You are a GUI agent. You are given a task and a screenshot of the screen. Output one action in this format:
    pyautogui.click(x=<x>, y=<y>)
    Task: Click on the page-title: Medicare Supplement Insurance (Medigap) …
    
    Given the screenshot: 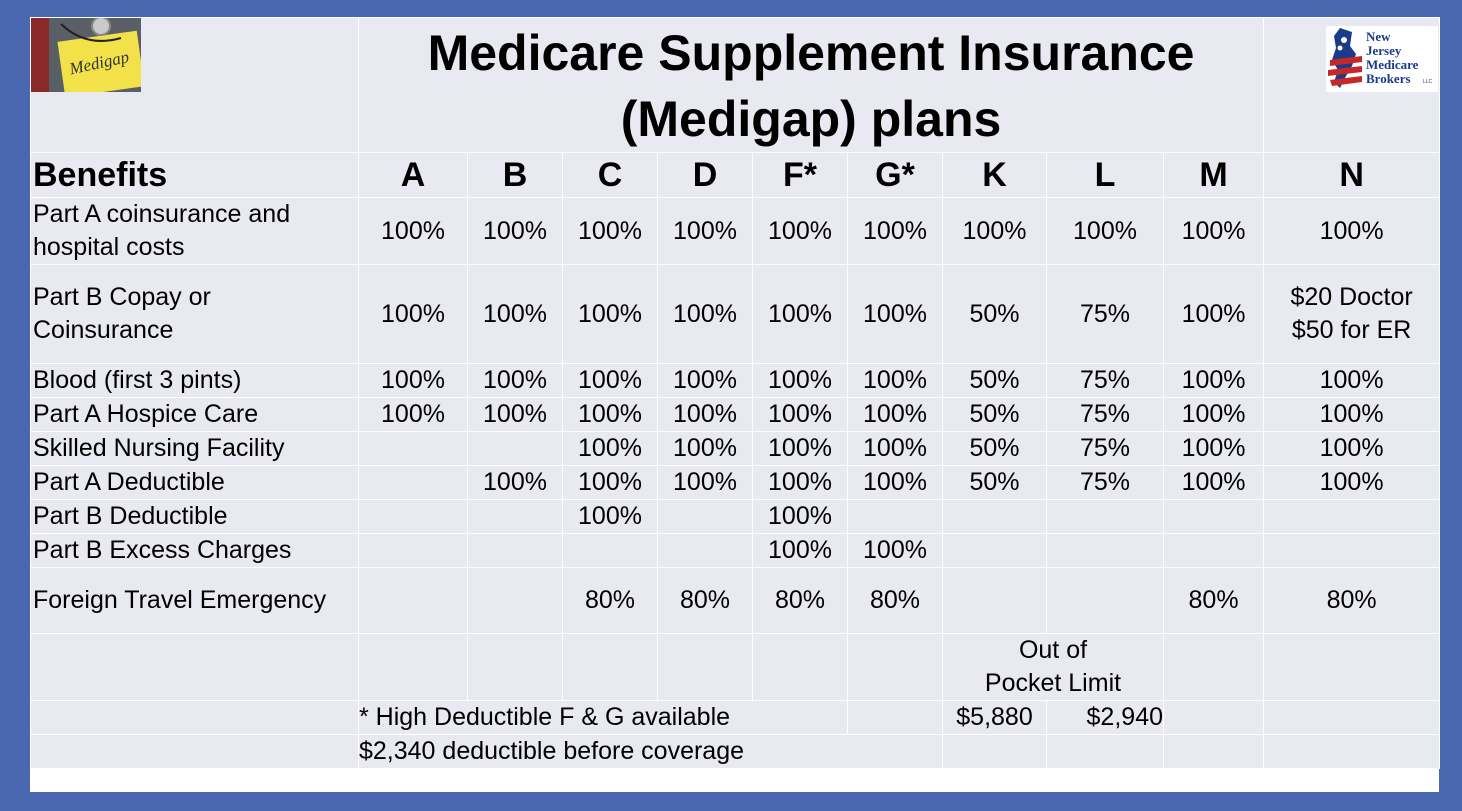 What is the action you would take?
    pyautogui.click(x=811, y=85)
    